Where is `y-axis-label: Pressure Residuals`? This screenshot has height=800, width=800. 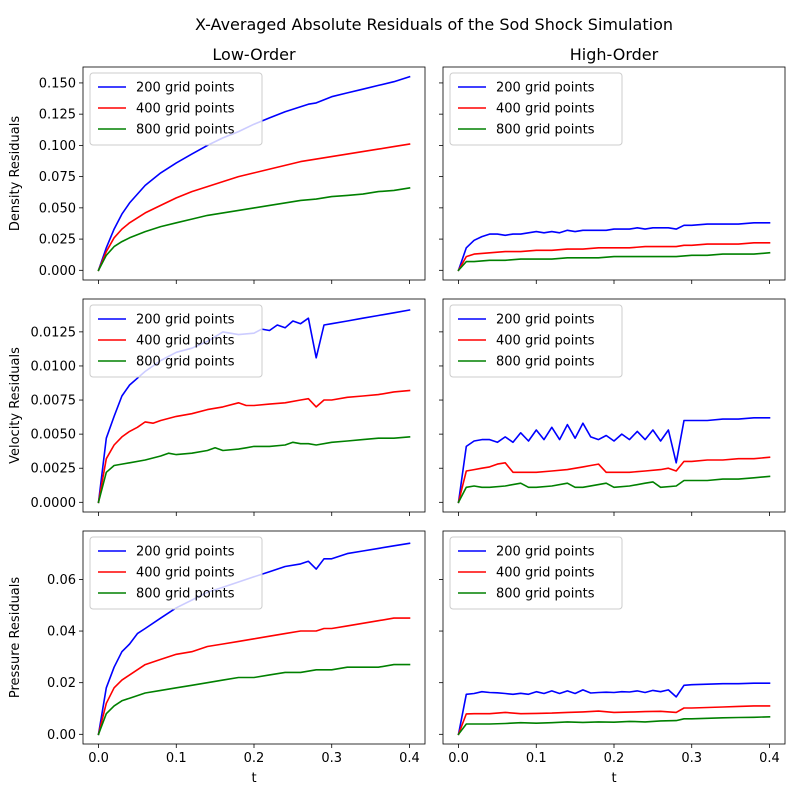
y-axis-label: Pressure Residuals is located at coordinates (15, 638).